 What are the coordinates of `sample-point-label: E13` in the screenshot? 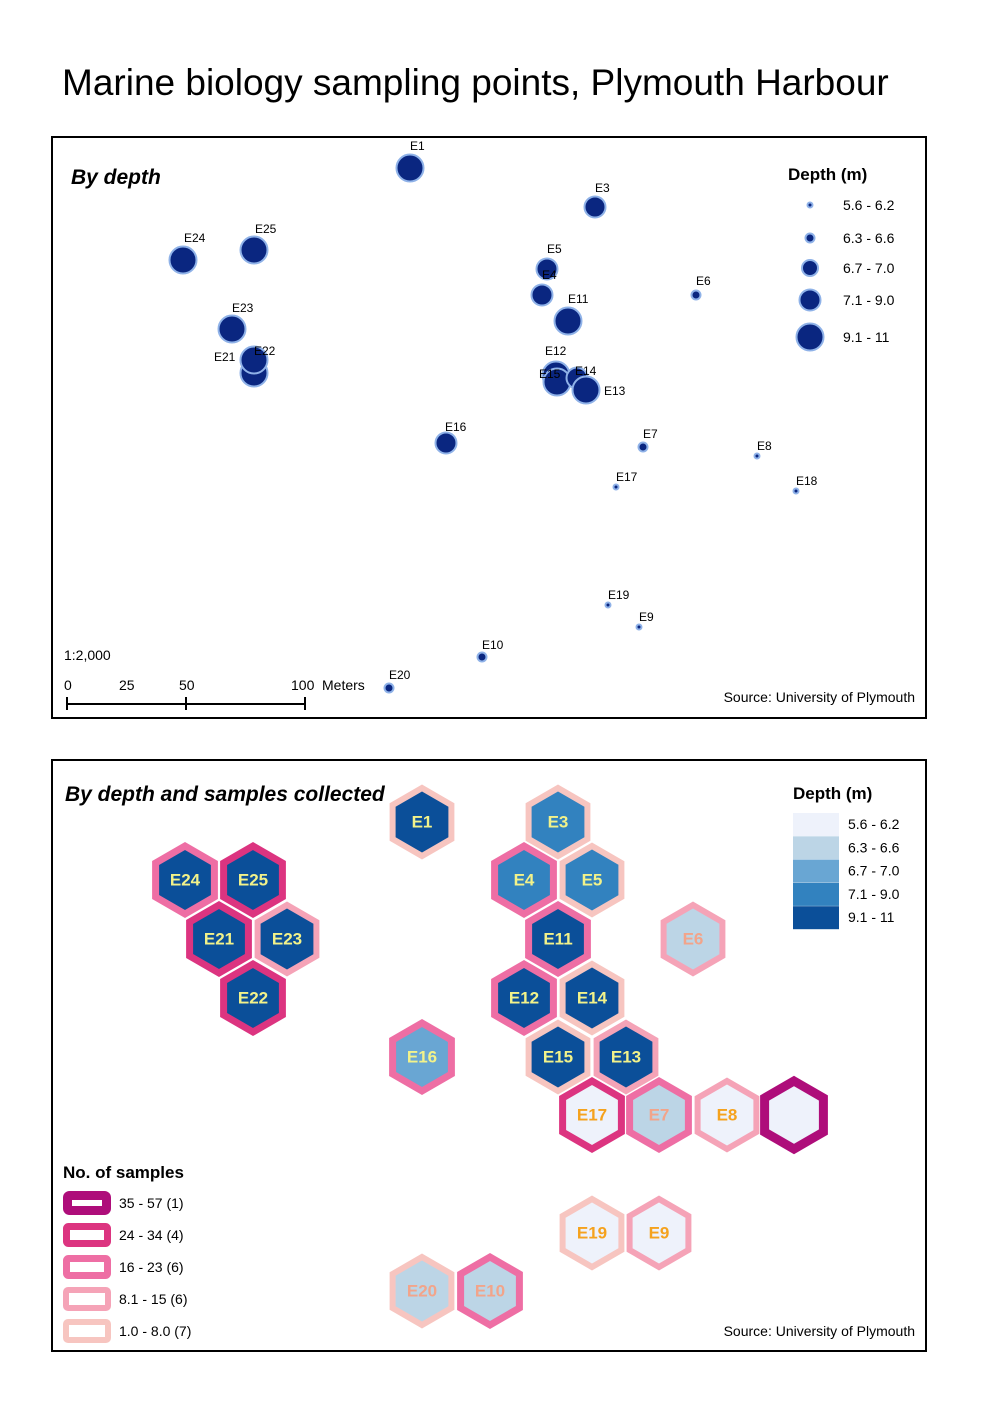 It's located at (615, 391).